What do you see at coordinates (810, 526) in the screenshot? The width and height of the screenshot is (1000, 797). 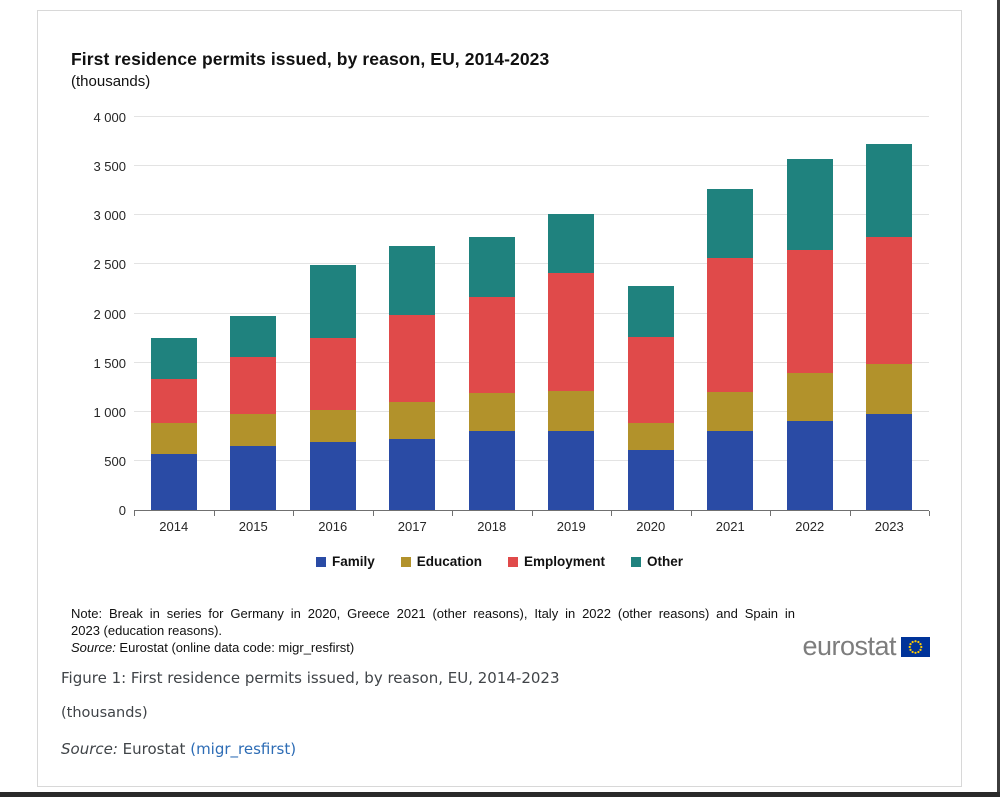 I see `x-axis-label-2022: 2022` at bounding box center [810, 526].